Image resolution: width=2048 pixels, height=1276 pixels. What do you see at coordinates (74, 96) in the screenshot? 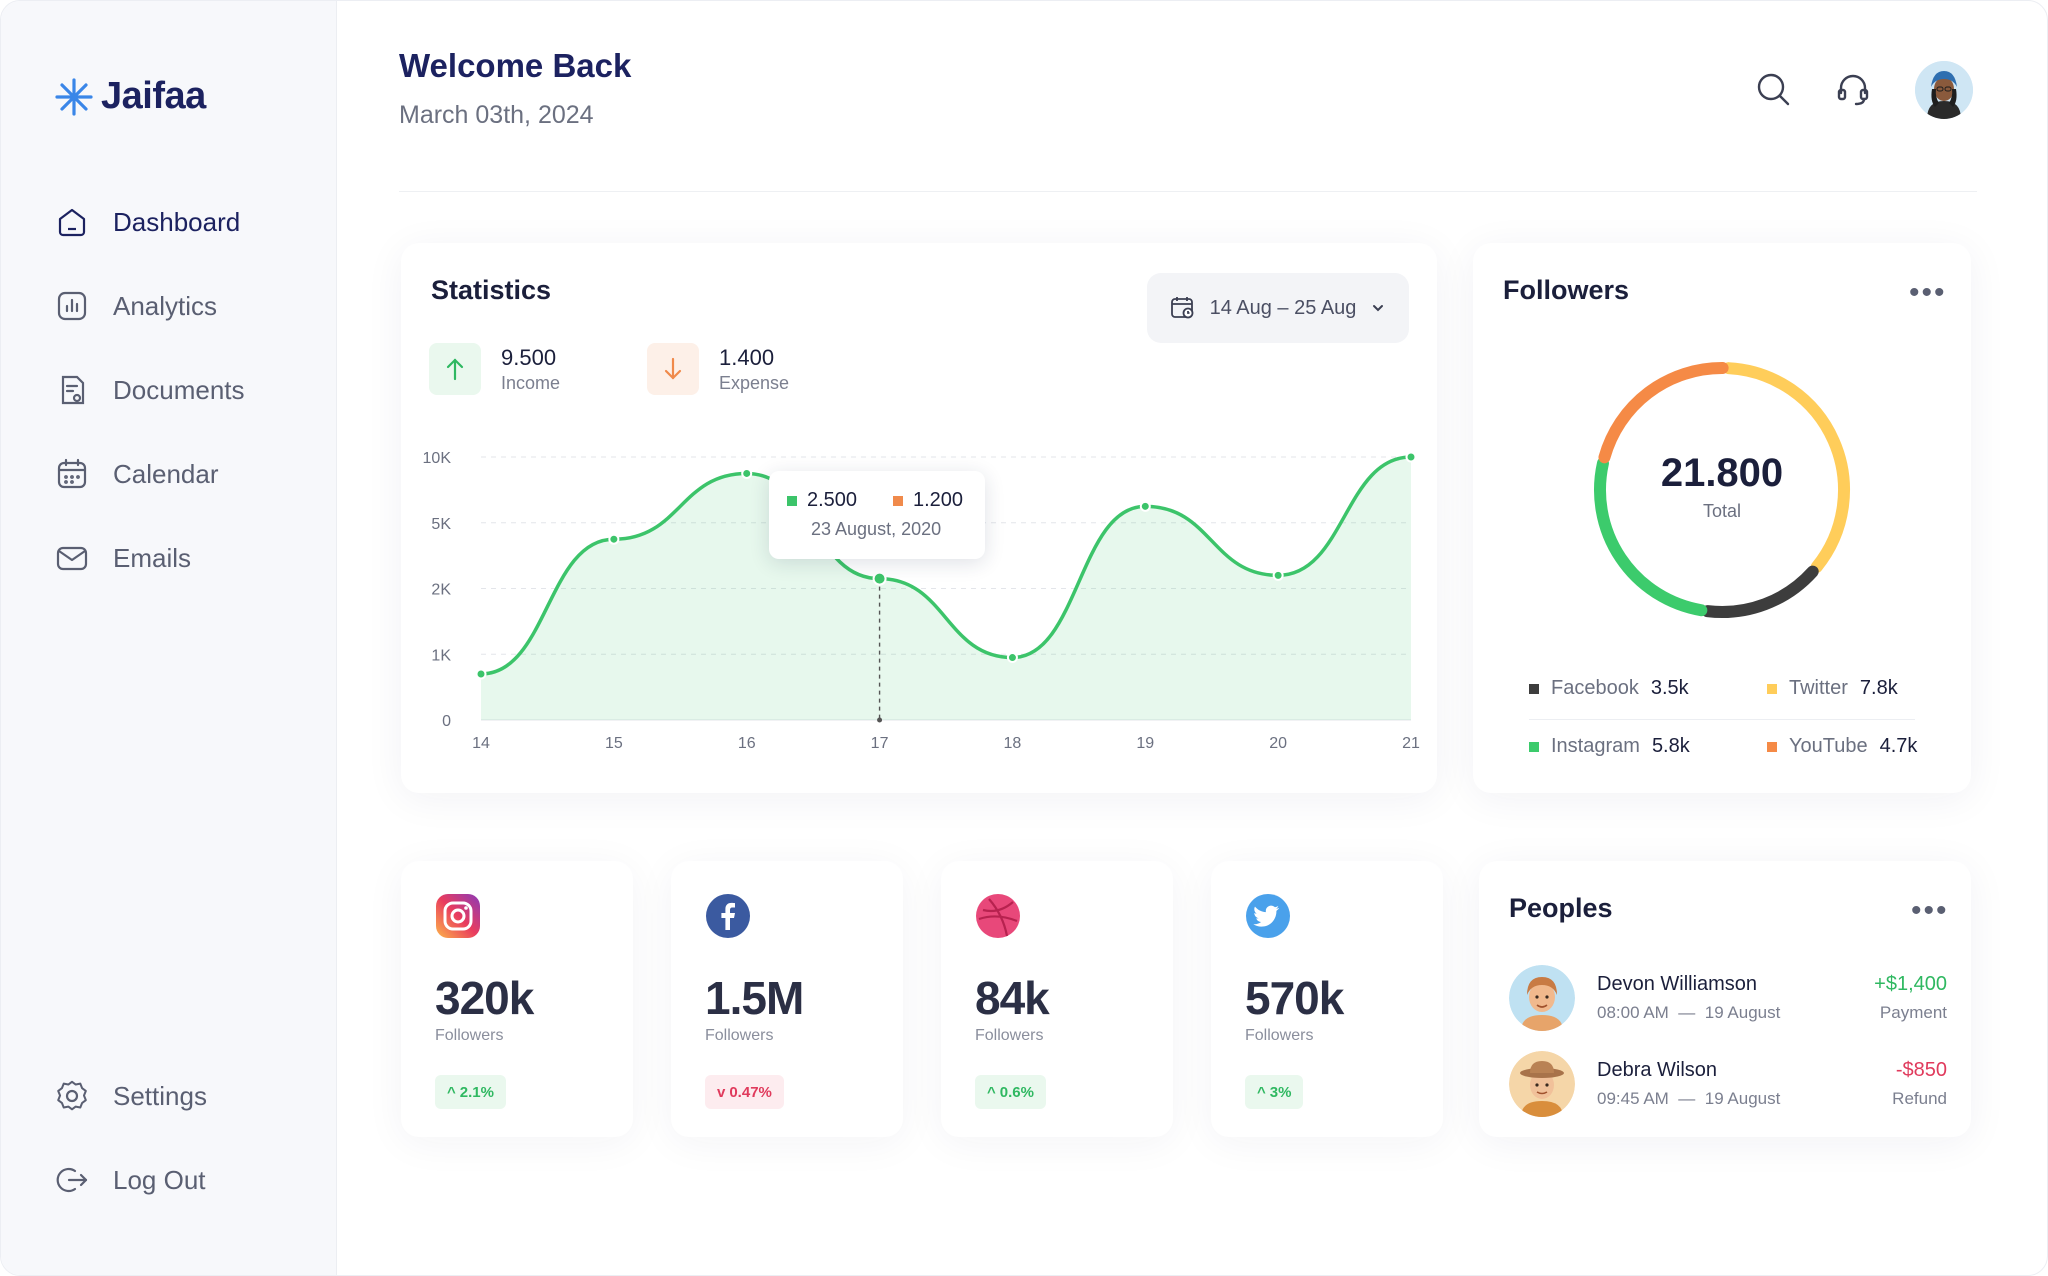
I see `asterisk-snowflake-icon` at bounding box center [74, 96].